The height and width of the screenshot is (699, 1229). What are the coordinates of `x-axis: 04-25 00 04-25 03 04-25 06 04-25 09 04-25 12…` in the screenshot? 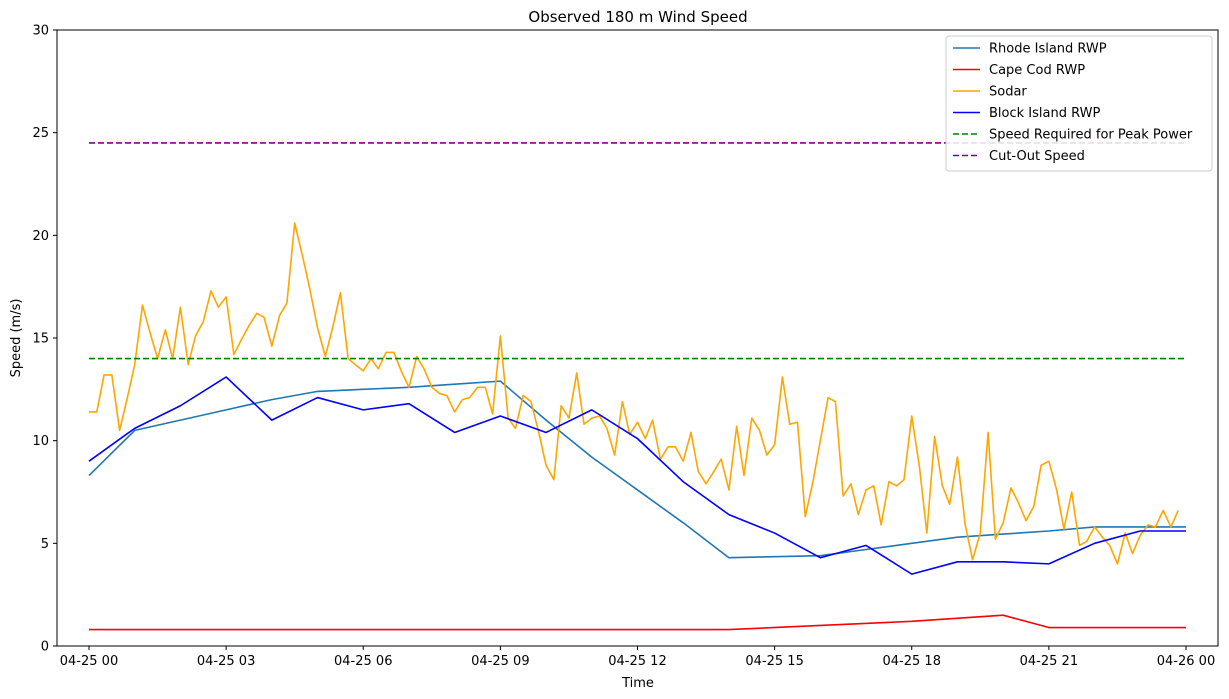 It's located at (637, 657).